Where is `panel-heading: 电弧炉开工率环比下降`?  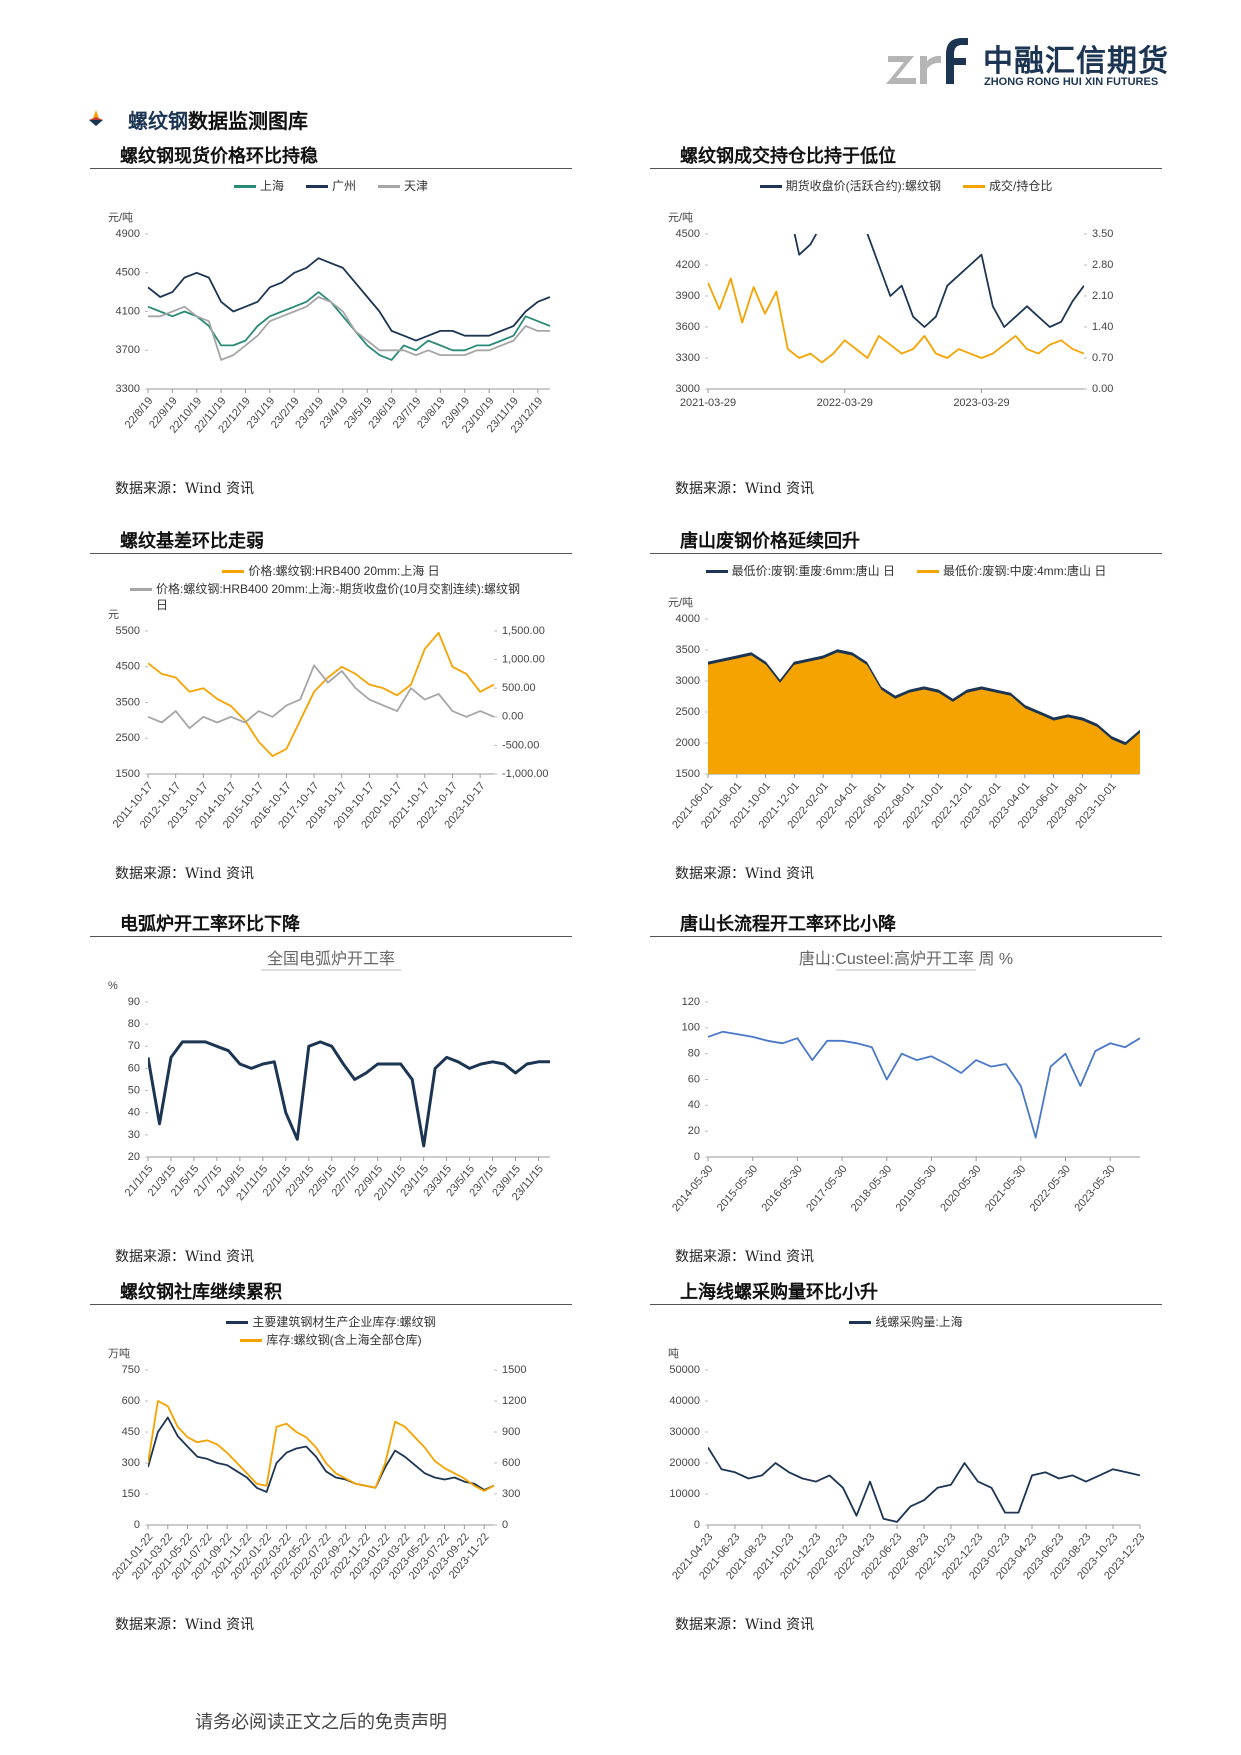 panel-heading: 电弧炉开工率环比下降 is located at coordinates (210, 924).